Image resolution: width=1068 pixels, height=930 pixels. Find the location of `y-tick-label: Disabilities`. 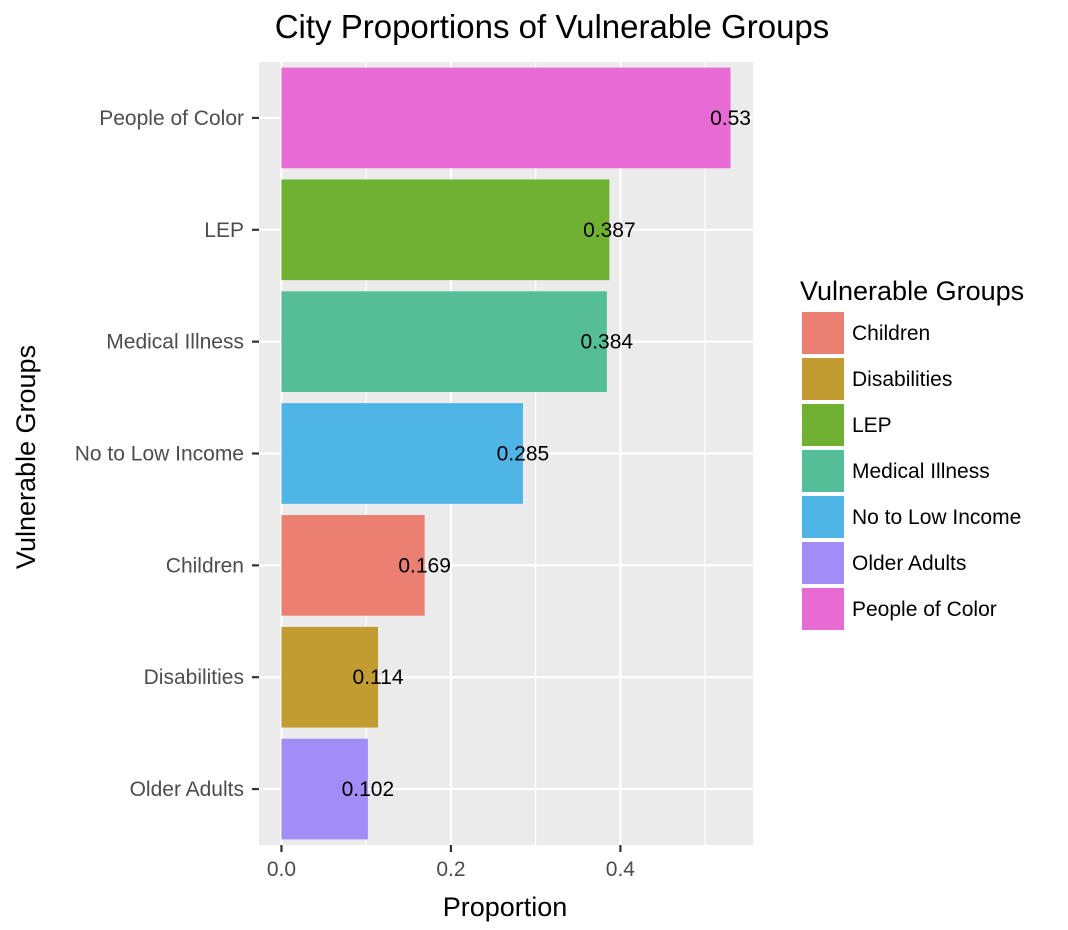

y-tick-label: Disabilities is located at coordinates (194, 677).